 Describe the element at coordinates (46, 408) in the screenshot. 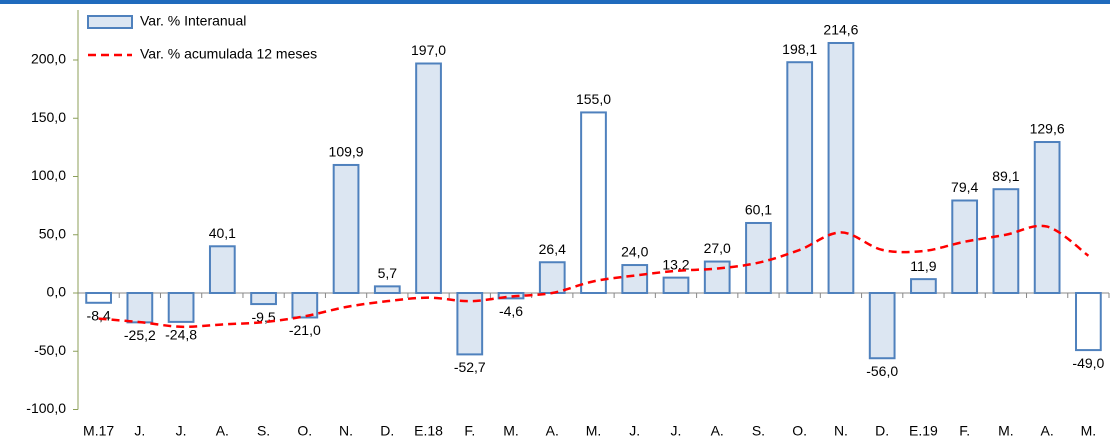

I see `y-tick-label: -100,0` at that location.